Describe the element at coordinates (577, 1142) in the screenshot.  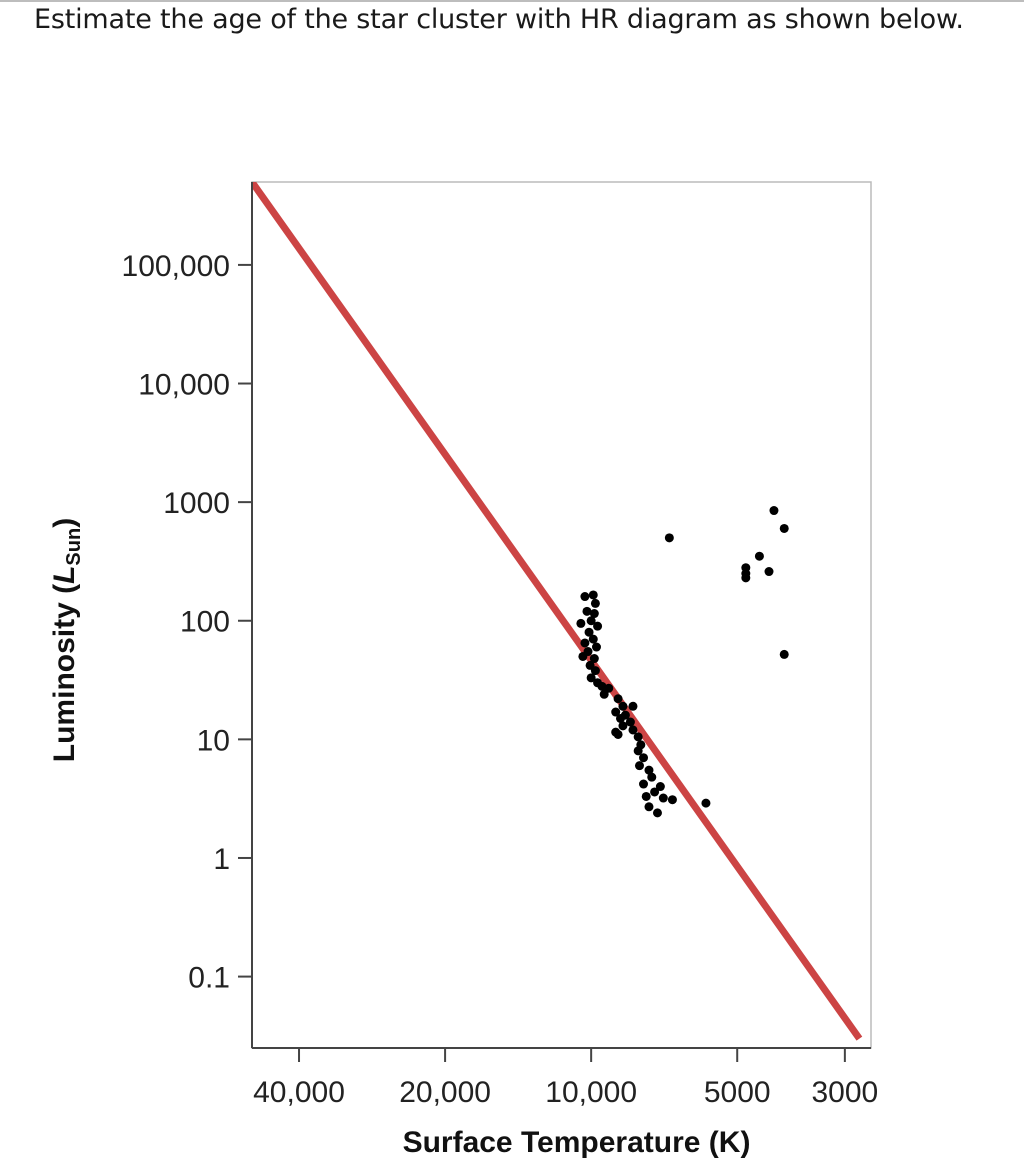
I see `x-axis-title: Surface Temperature (K)` at that location.